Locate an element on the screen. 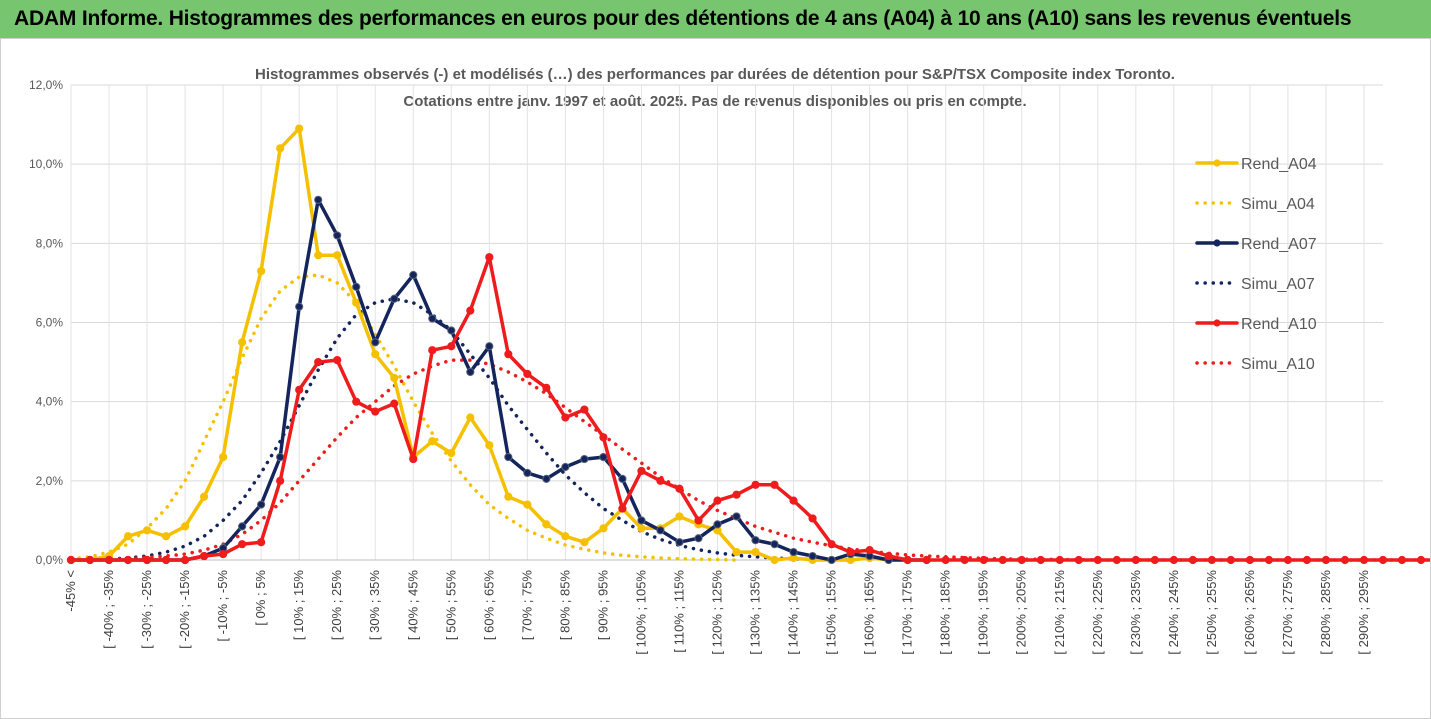  y-tick-label: 6,0% is located at coordinates (50, 323).